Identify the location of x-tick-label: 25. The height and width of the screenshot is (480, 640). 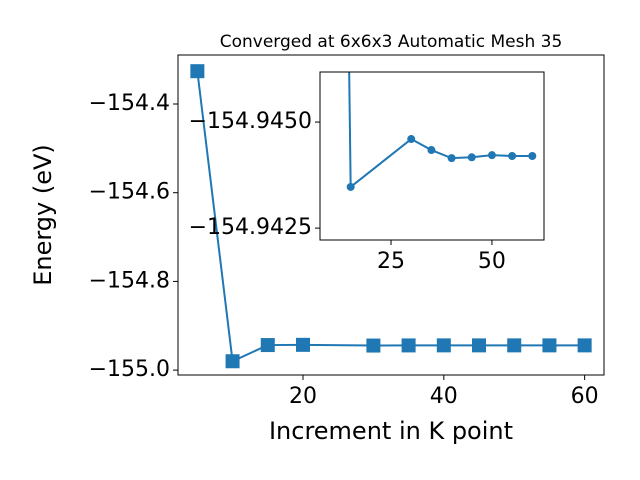
(391, 261).